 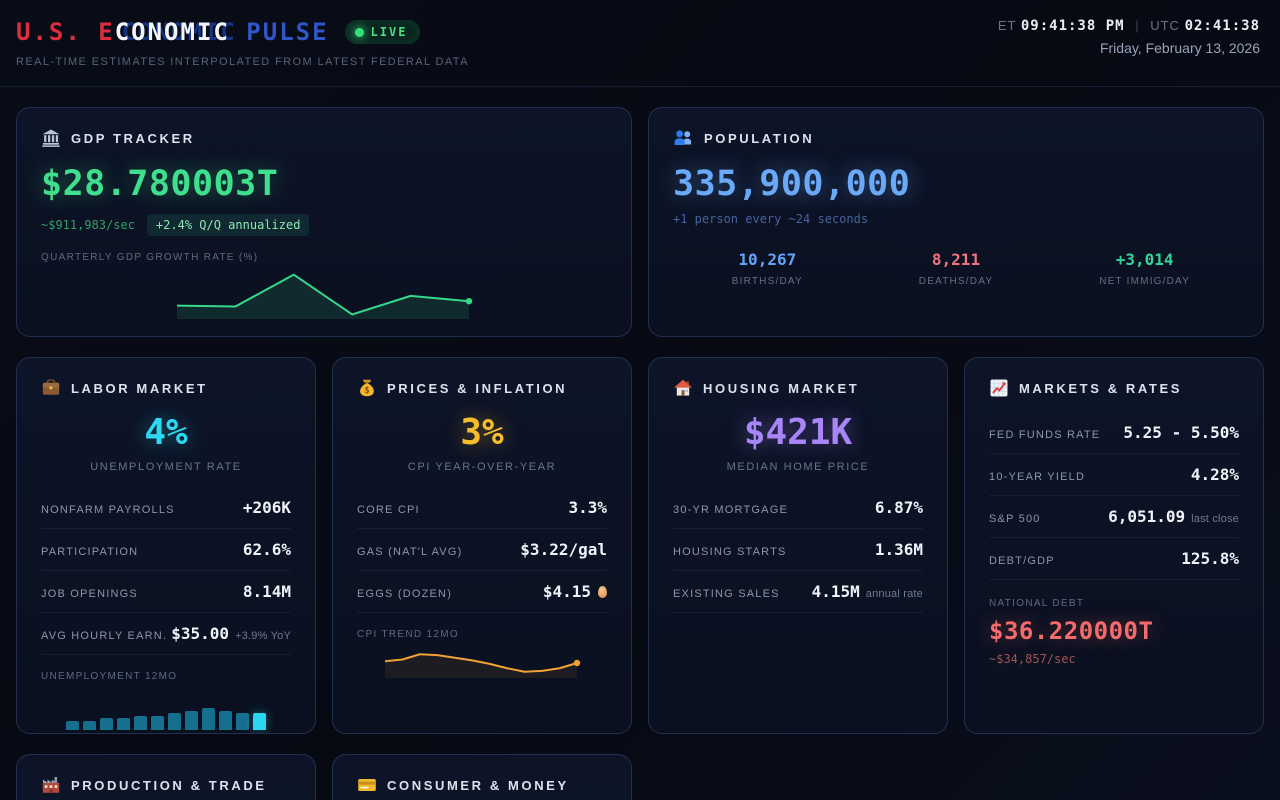 What do you see at coordinates (767, 259) in the screenshot?
I see `births-value: 10,267` at bounding box center [767, 259].